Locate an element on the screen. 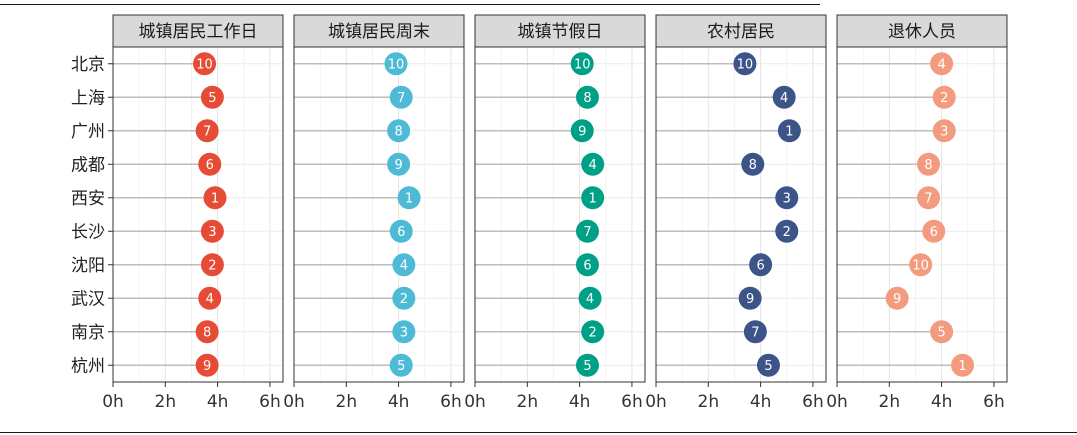 This screenshot has width=1077, height=435. facet-title: 农村居民 is located at coordinates (741, 32).